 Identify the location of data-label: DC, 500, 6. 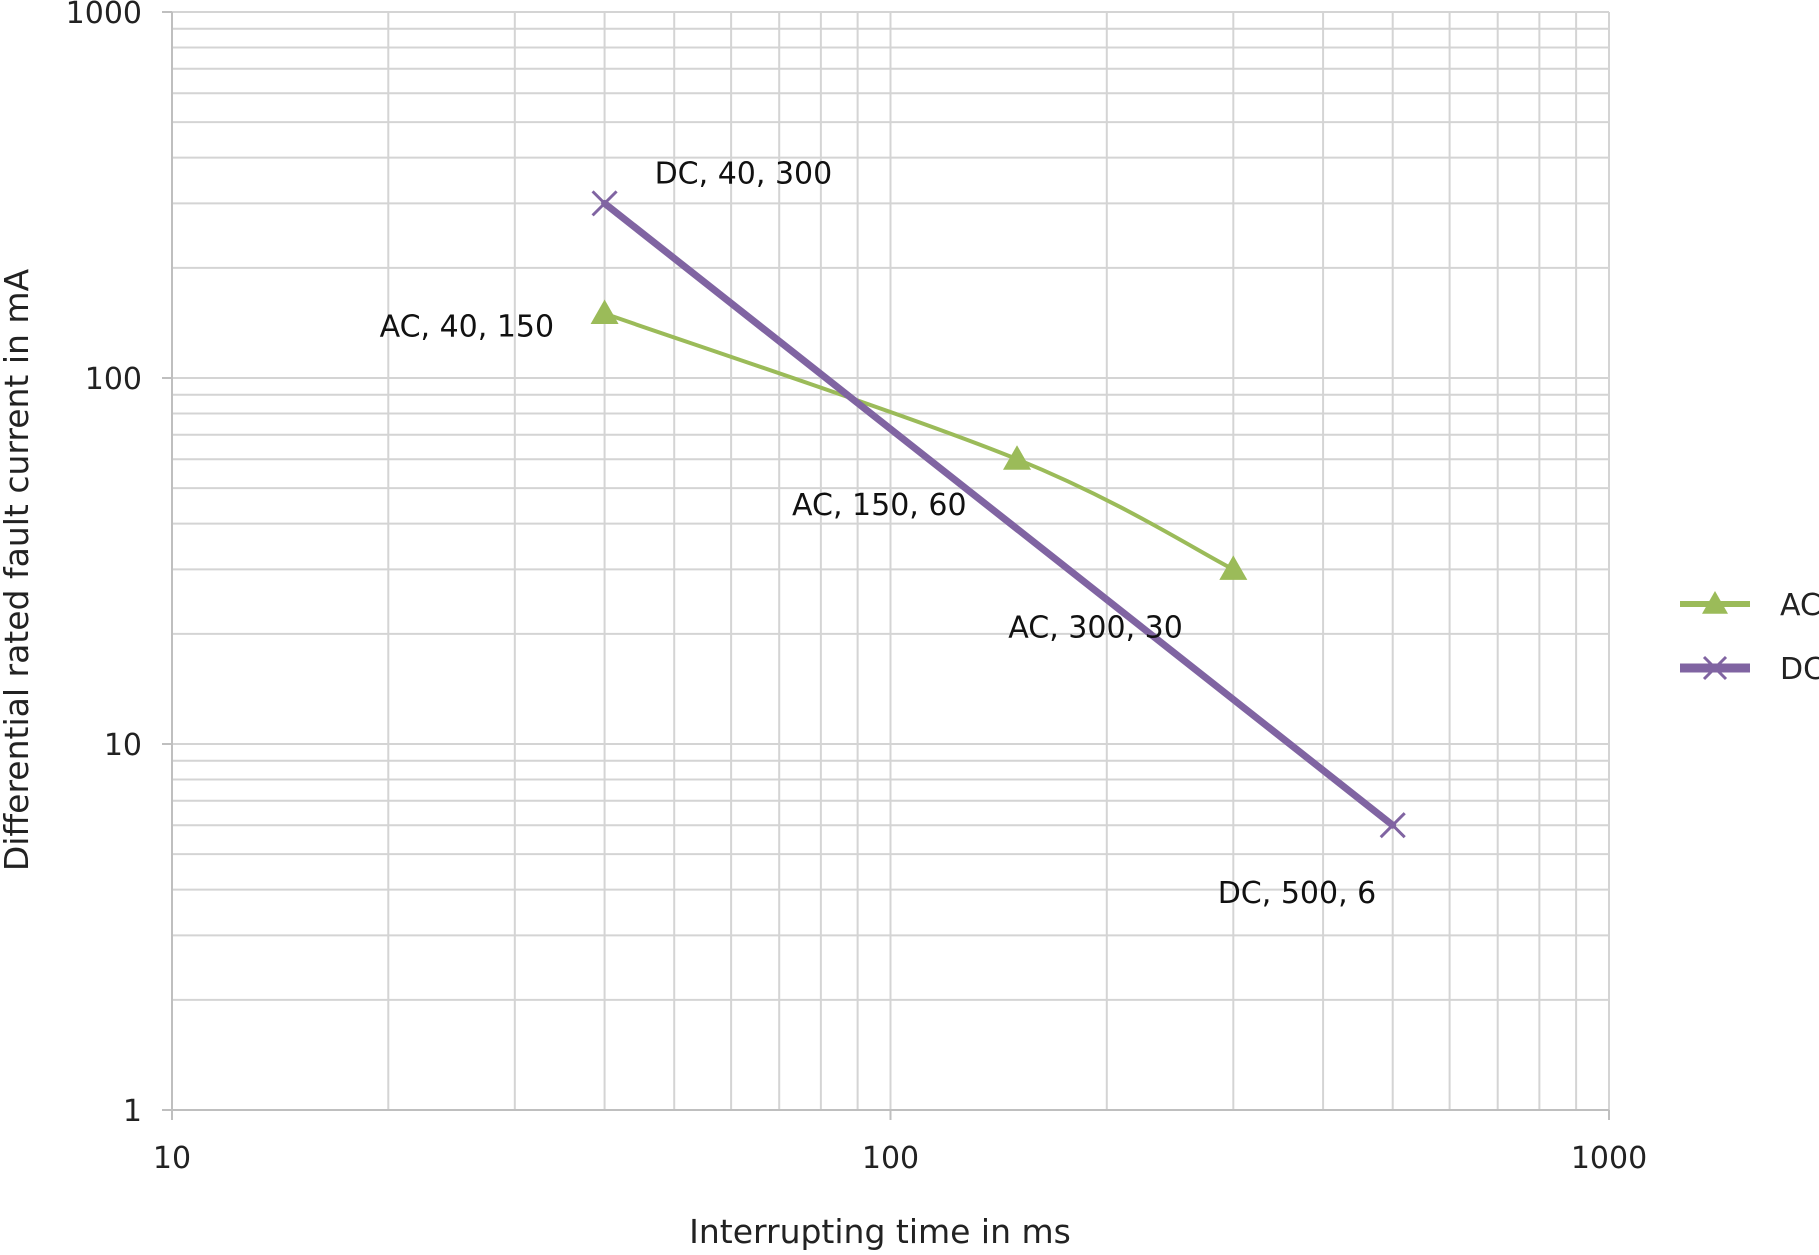
(1297, 893).